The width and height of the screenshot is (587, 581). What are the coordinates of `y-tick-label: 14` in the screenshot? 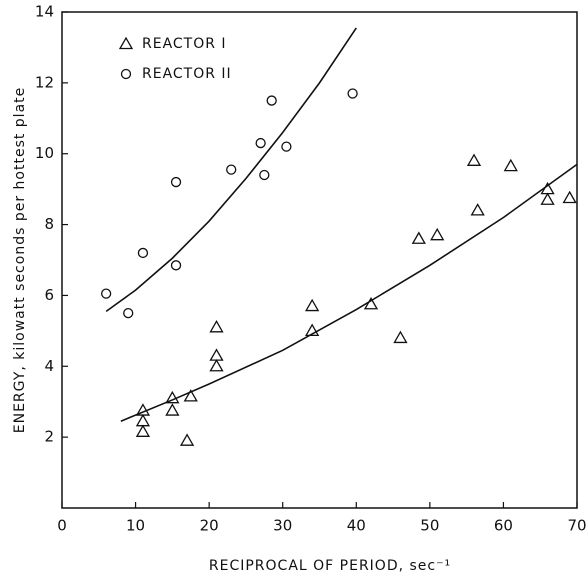 It's located at (44, 12).